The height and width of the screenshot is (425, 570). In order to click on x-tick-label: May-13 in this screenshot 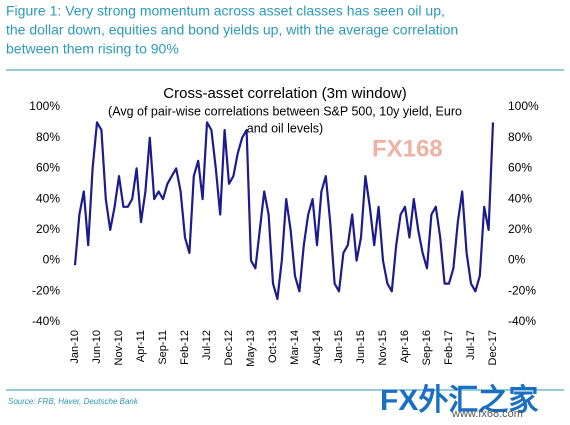, I will do `click(251, 348)`.